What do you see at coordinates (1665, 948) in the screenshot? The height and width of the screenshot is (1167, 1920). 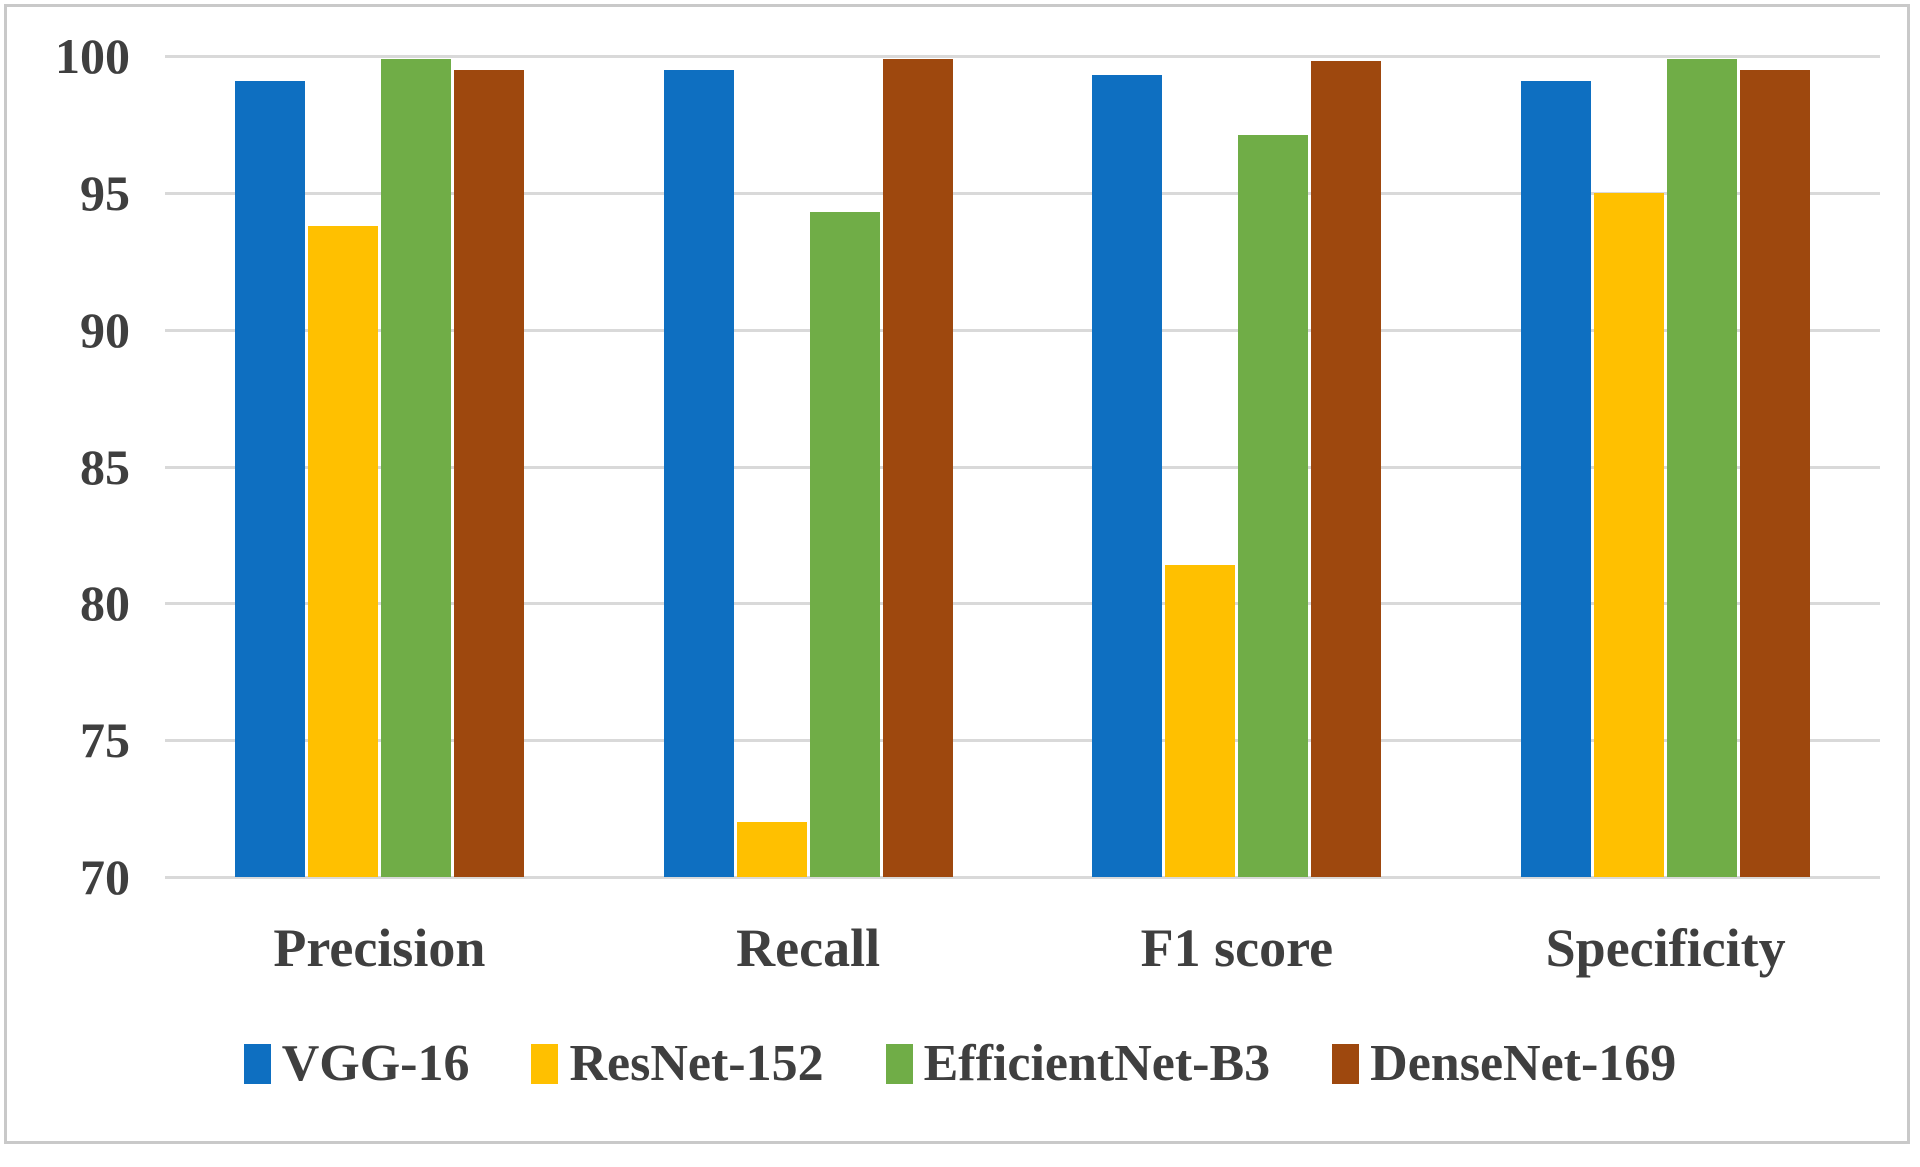 I see `category-label-specificity: Specificity` at bounding box center [1665, 948].